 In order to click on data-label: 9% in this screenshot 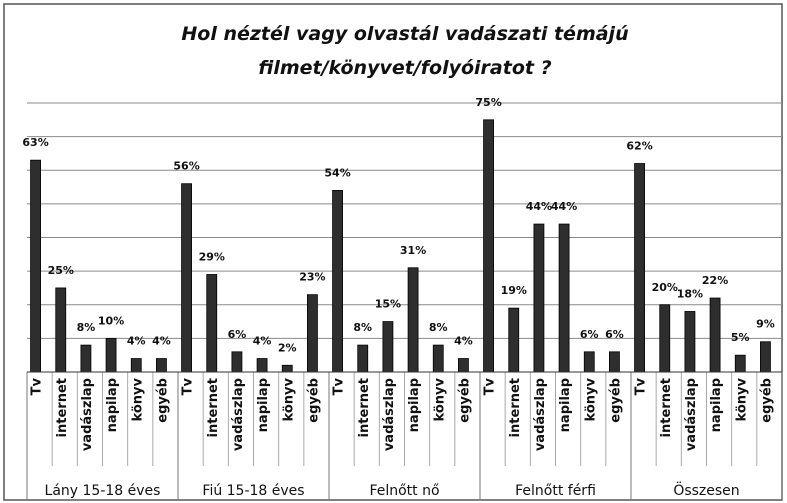, I will do `click(765, 324)`.